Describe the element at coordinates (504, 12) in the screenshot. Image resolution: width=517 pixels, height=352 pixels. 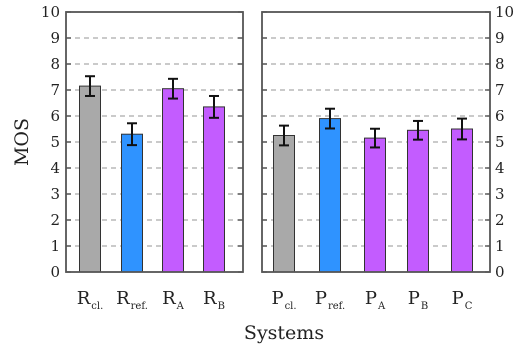
I see `y-tick-label-right: 10` at that location.